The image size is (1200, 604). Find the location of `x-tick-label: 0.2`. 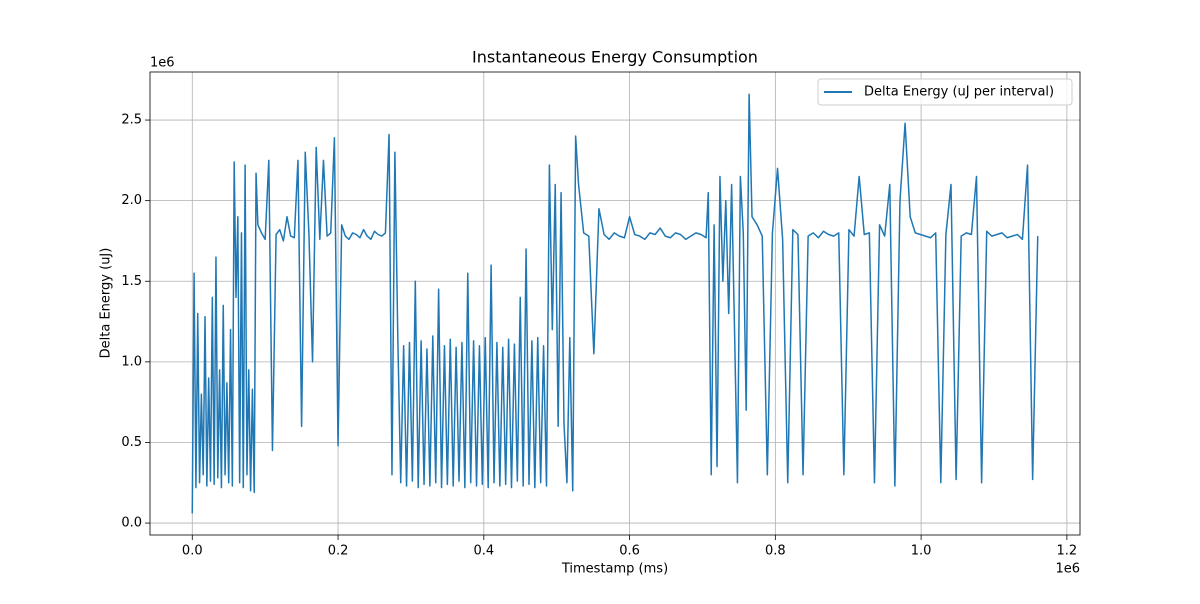

x-tick-label: 0.2 is located at coordinates (338, 551).